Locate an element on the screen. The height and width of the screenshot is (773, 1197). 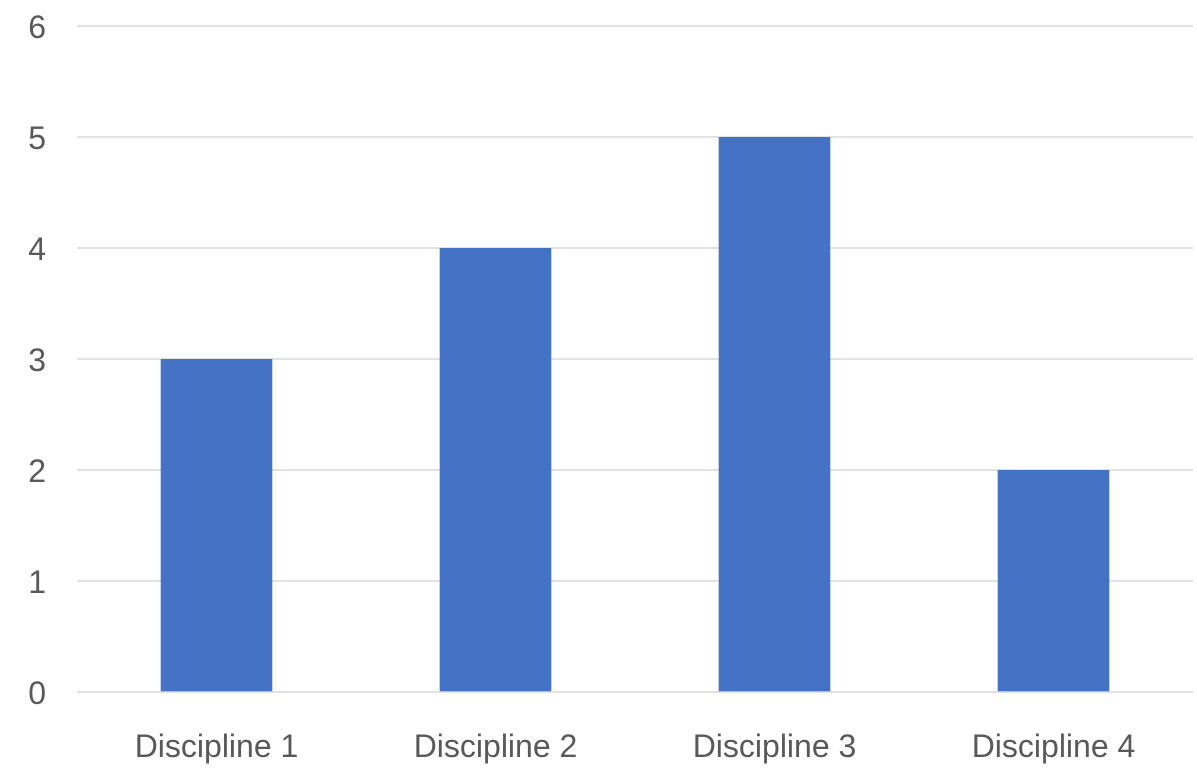
x-axis-tick-label: Discipline 2 is located at coordinates (496, 746).